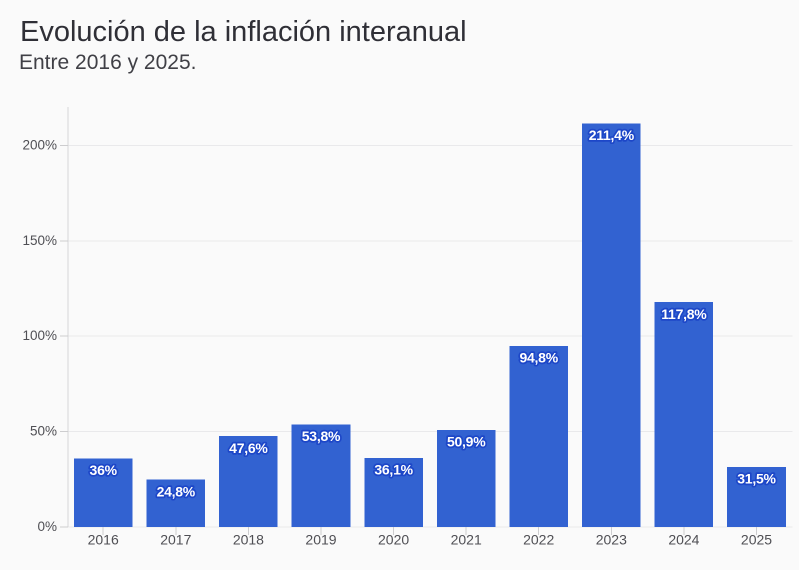 This screenshot has height=570, width=799. What do you see at coordinates (103, 540) in the screenshot?
I see `svg-text: 2016` at bounding box center [103, 540].